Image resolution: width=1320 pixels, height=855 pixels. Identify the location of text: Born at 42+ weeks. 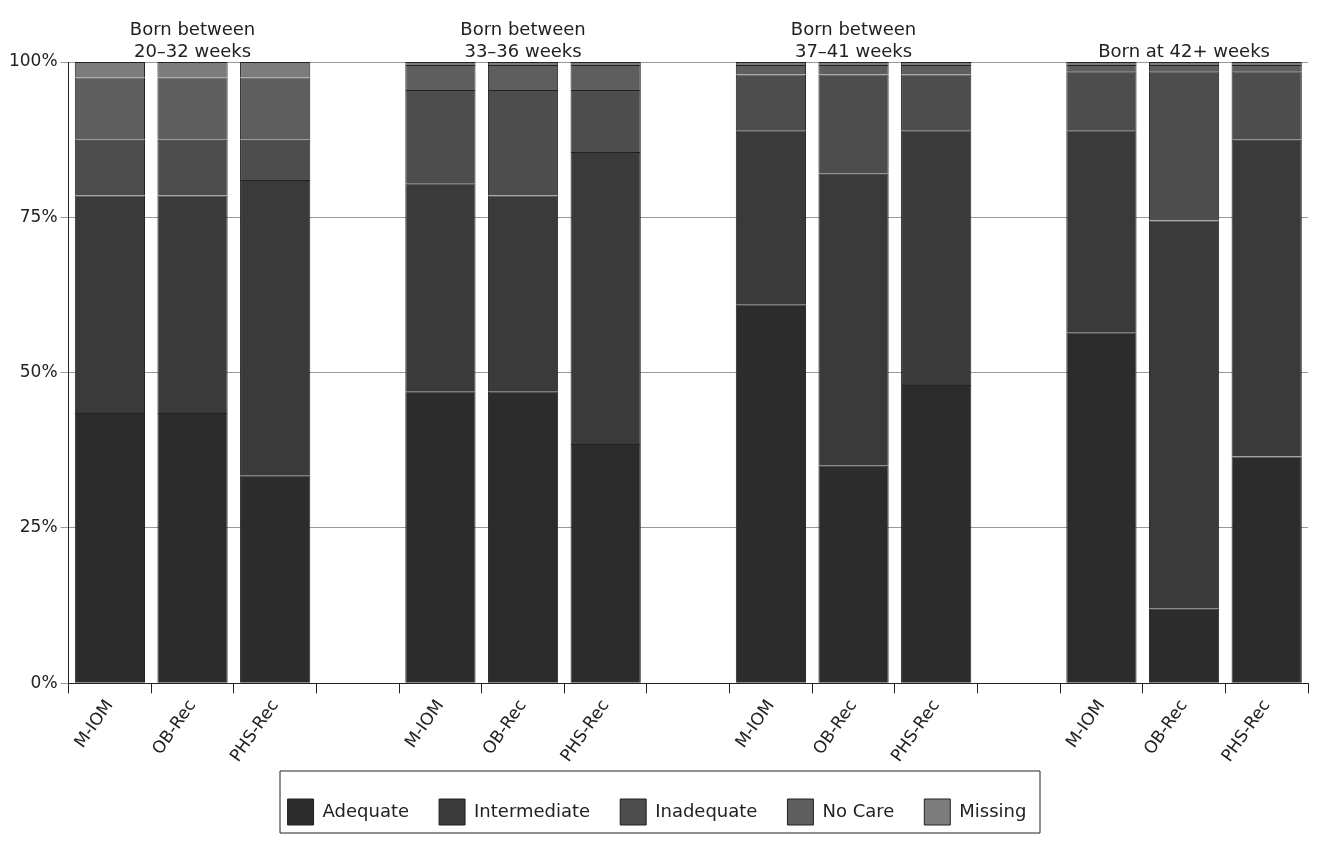
(1184, 50).